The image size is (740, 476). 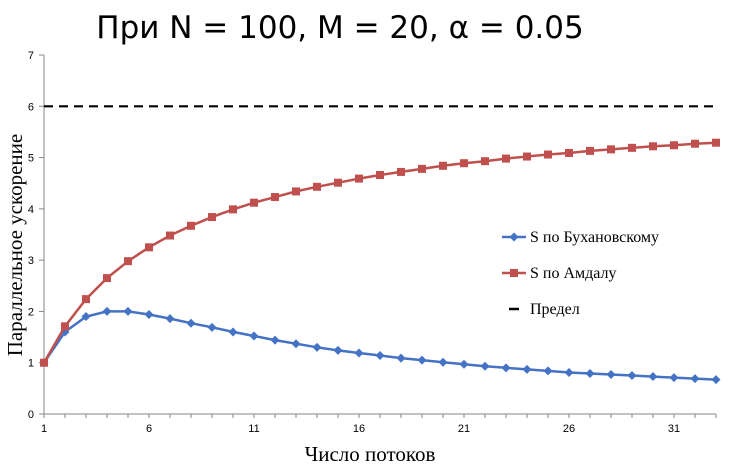 I want to click on x-tick-label: 11, so click(x=253, y=429).